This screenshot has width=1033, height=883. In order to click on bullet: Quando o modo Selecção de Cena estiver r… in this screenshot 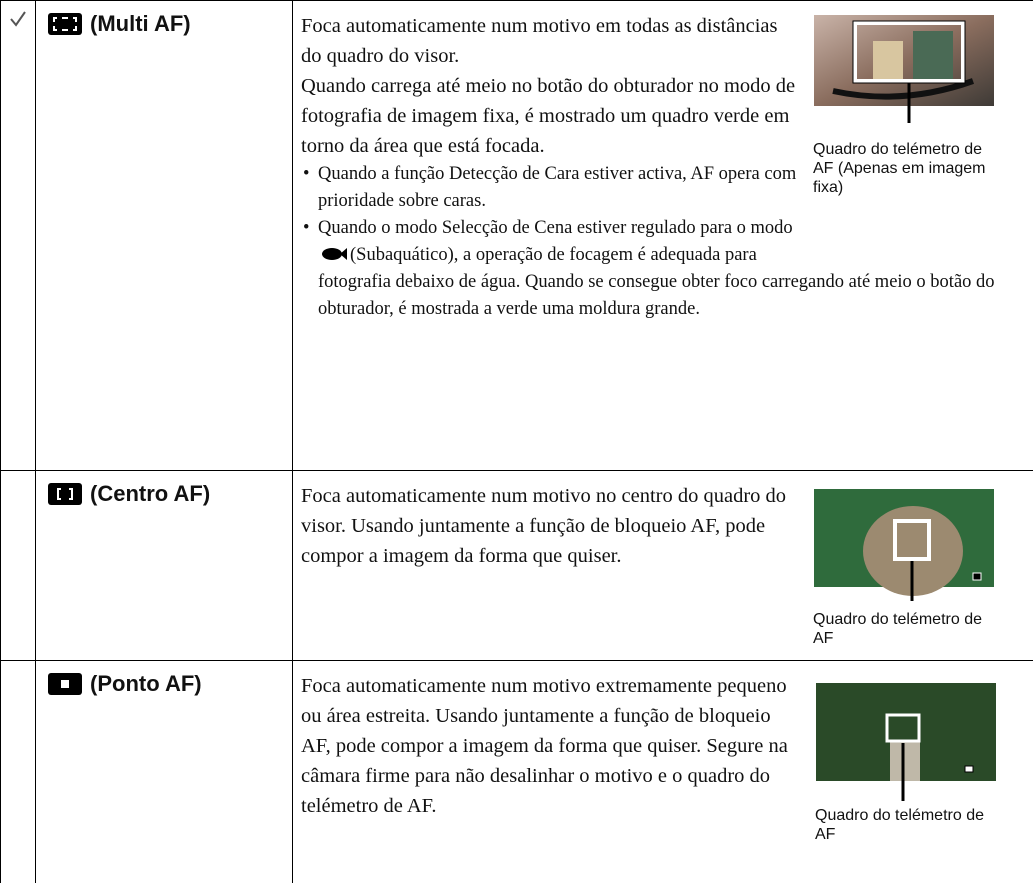, I will do `click(657, 269)`.